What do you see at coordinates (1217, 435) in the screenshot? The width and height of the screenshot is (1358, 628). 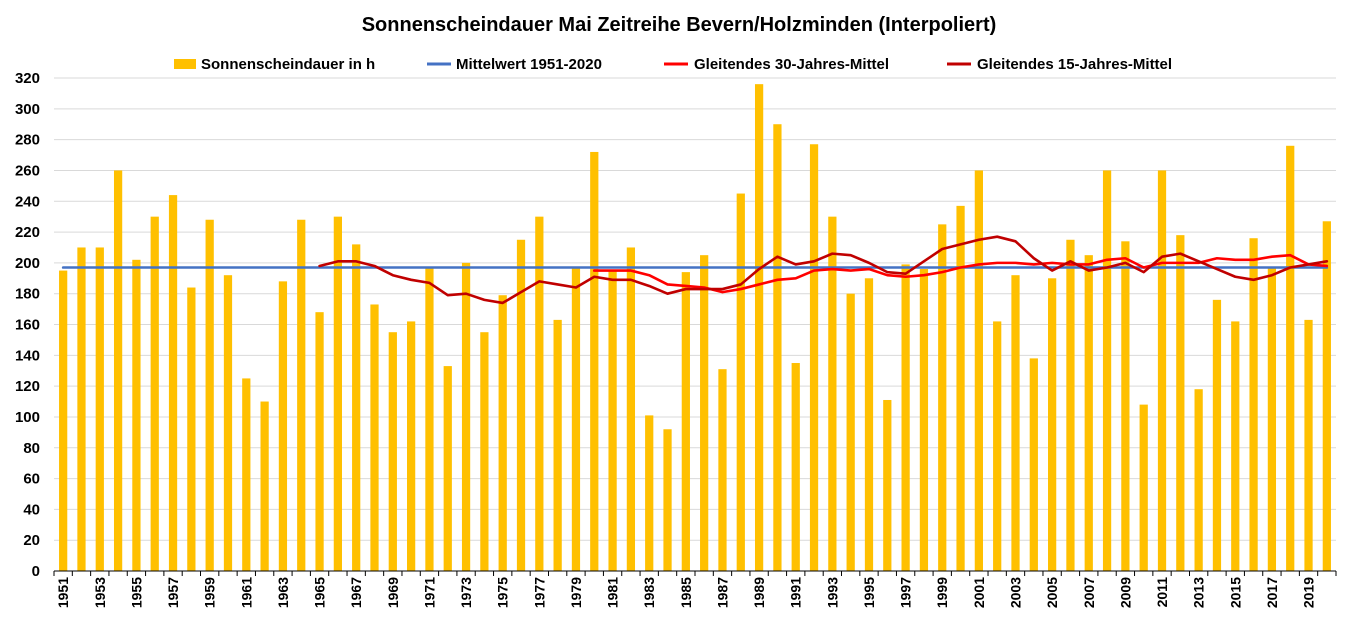 I see `bar-2014` at bounding box center [1217, 435].